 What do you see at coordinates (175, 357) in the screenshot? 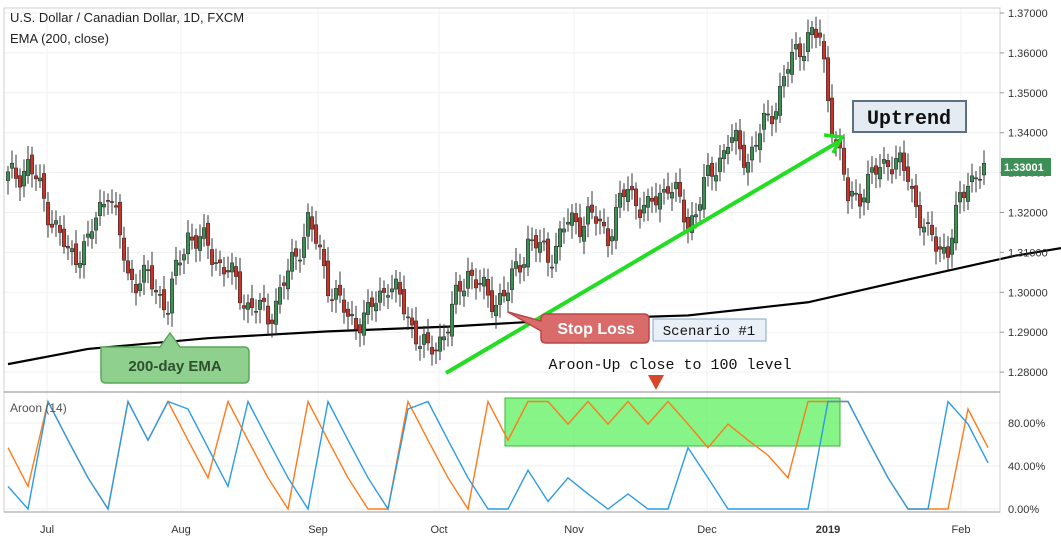
I see `ema-callout-box` at bounding box center [175, 357].